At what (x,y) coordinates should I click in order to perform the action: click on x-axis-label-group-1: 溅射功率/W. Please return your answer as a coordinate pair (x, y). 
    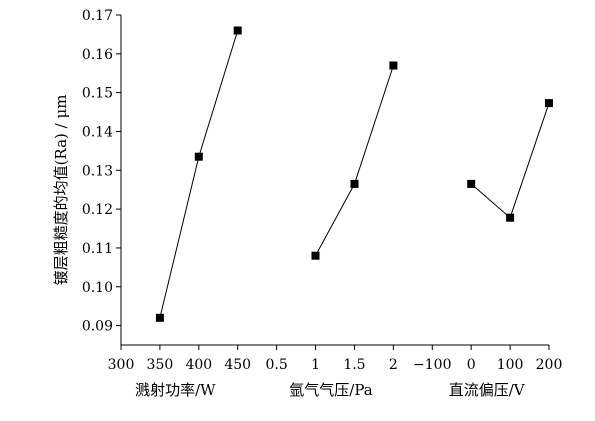
    Looking at the image, I should click on (175, 390).